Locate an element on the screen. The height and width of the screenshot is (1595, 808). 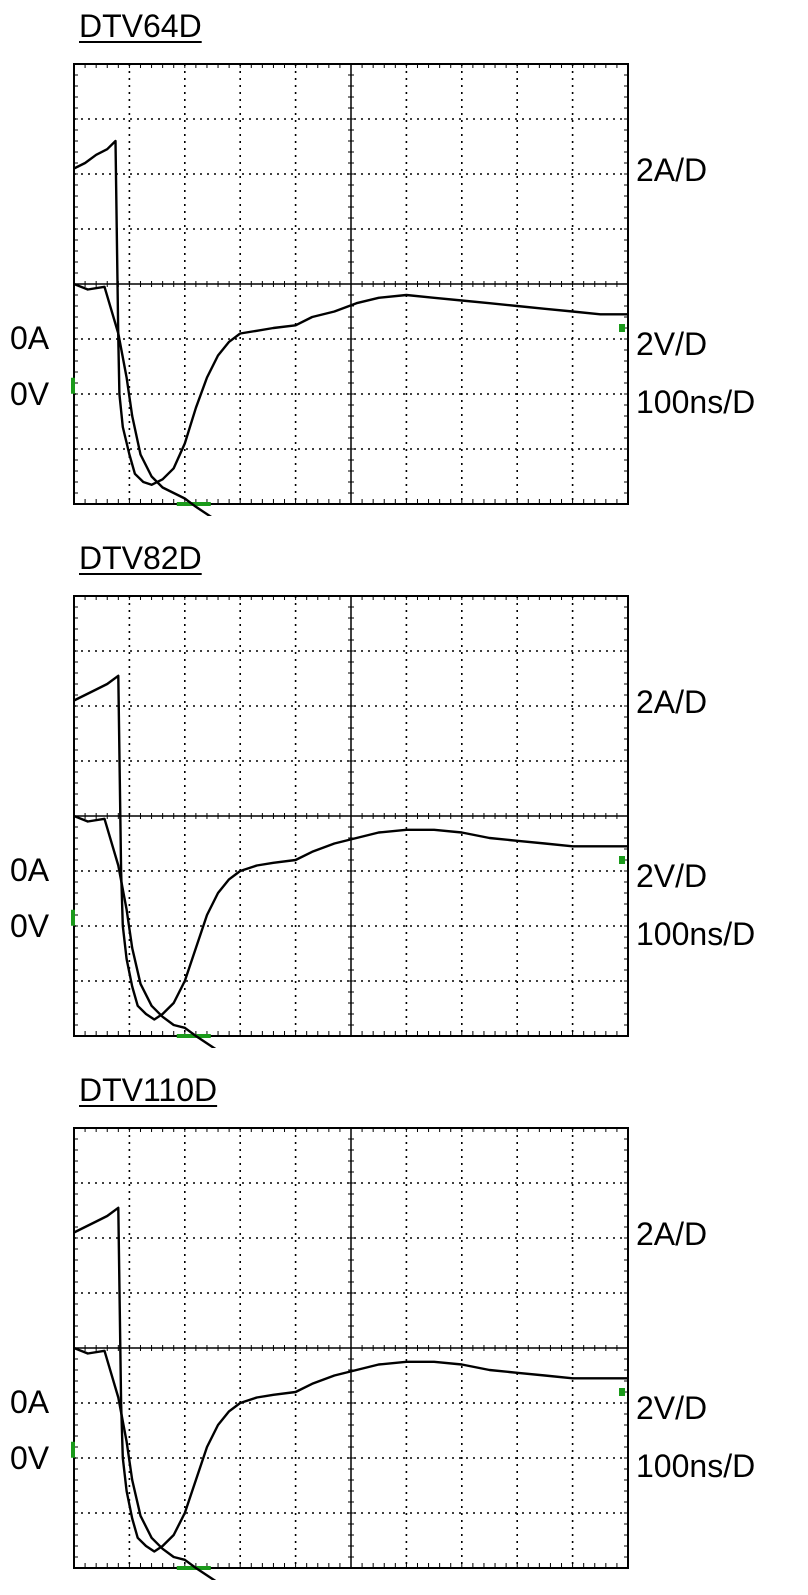
chart-title: DTV110D is located at coordinates (148, 1090).